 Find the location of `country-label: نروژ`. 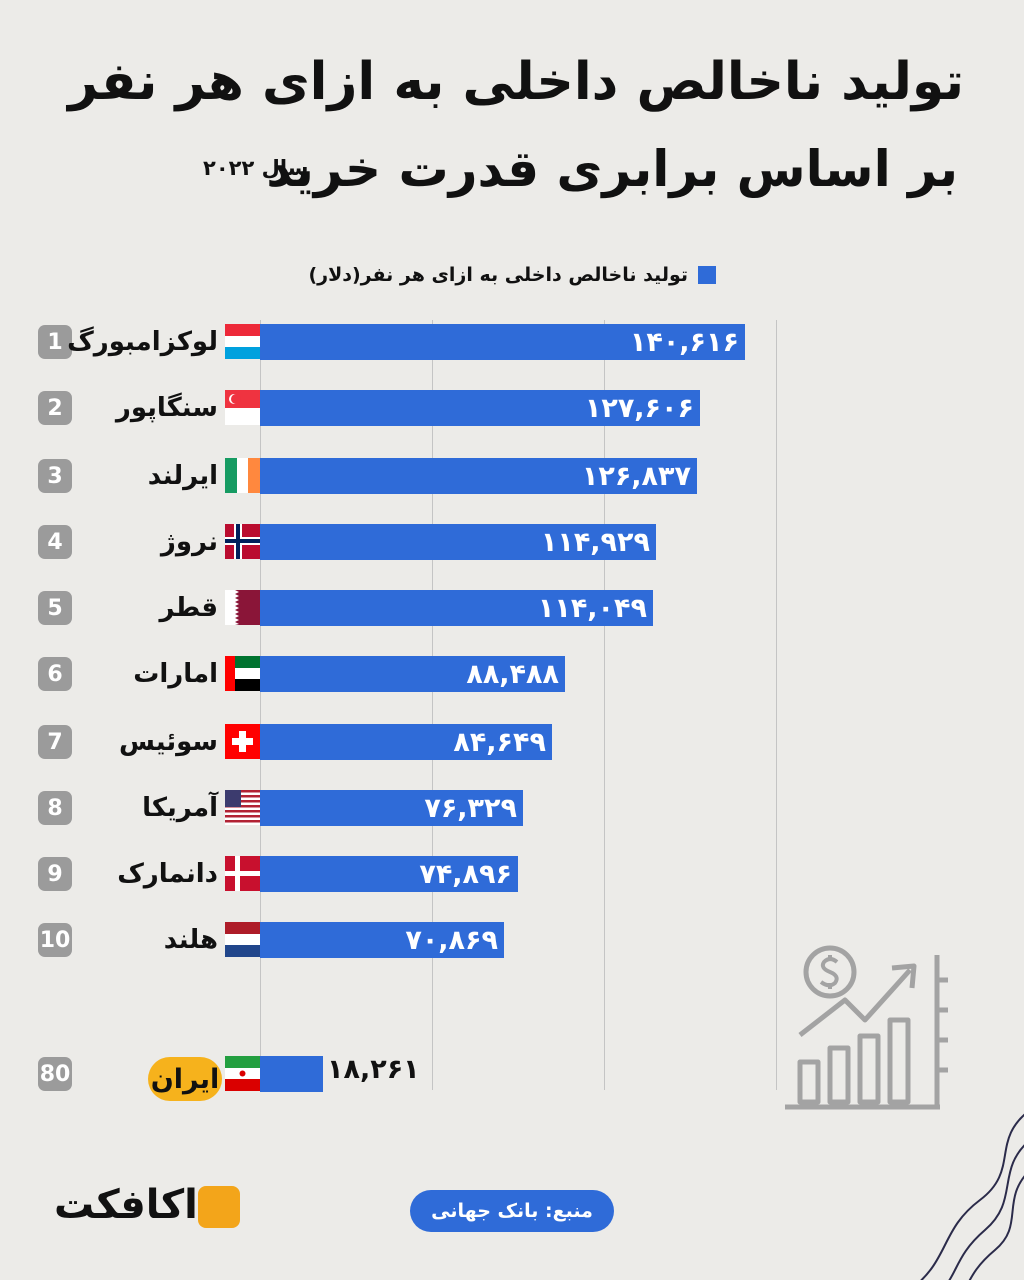

country-label: نروژ is located at coordinates (189, 542).